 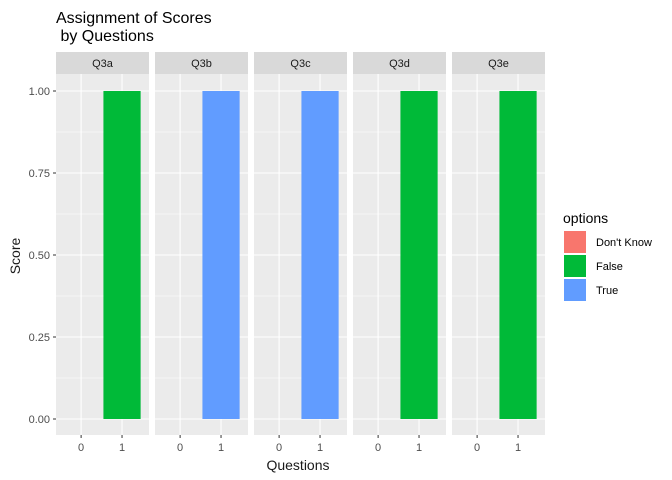 What do you see at coordinates (134, 18) in the screenshot?
I see `chart-title-line-1: Assignment of Scores` at bounding box center [134, 18].